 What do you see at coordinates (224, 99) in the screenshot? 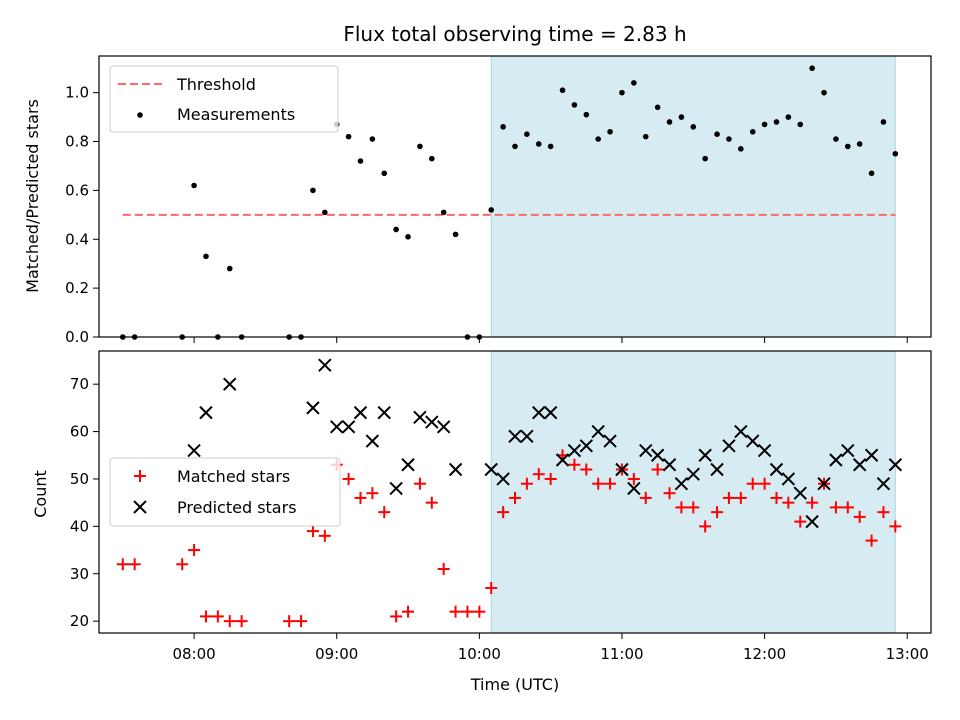
I see `top-legend: Threshold Measurements` at bounding box center [224, 99].